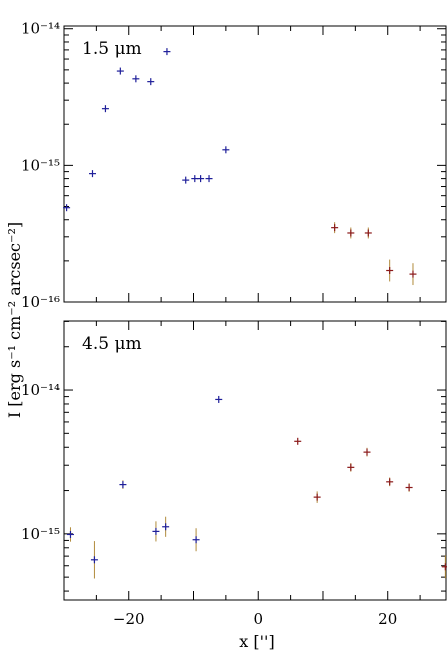 The width and height of the screenshot is (447, 656). I want to click on y-axis-label: I [erg s⁻¹ cm⁻² arcsec⁻²], so click(14, 320).